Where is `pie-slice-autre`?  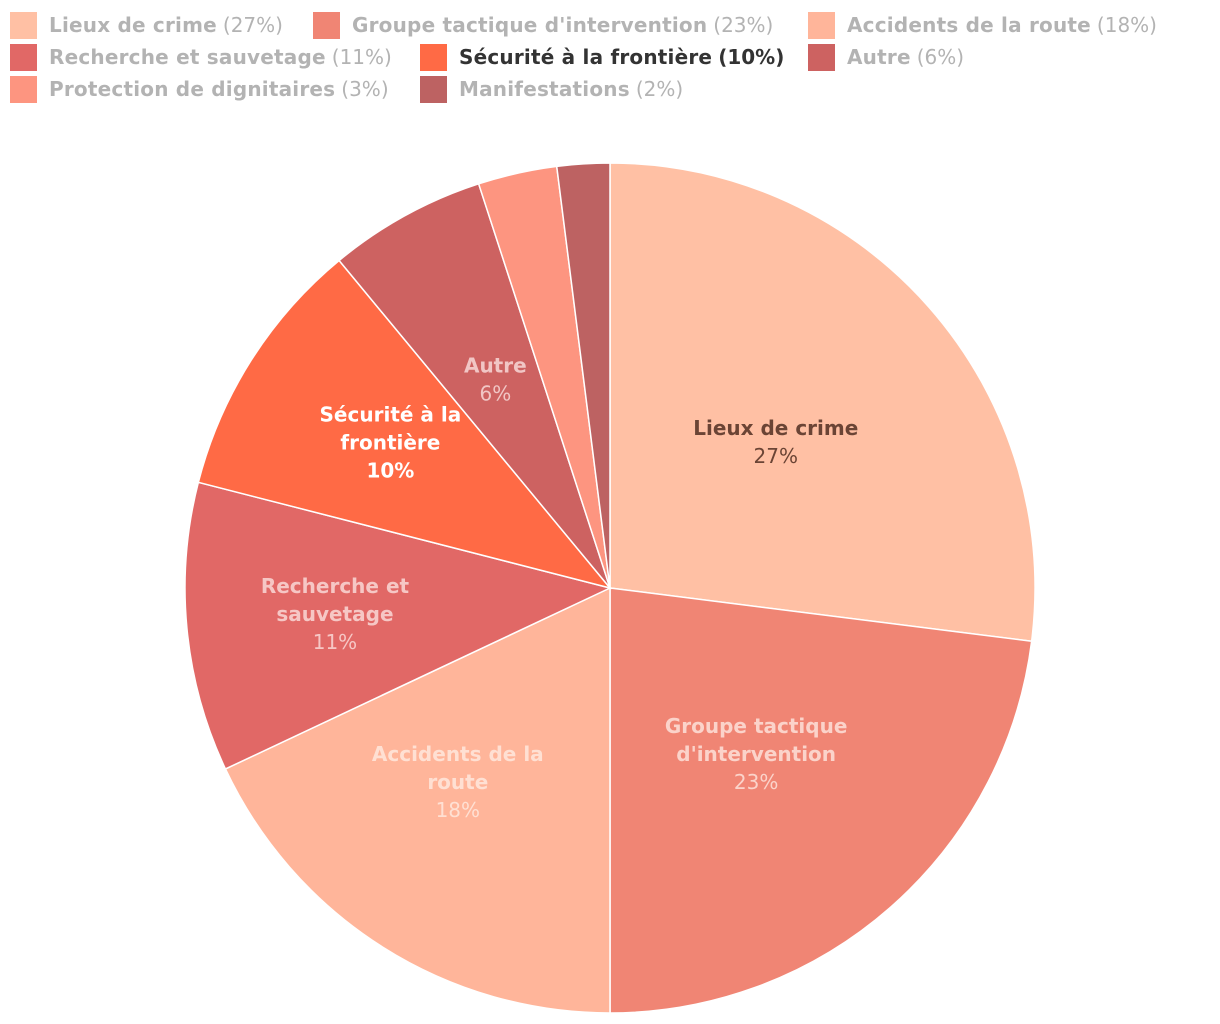 pie-slice-autre is located at coordinates (474, 385).